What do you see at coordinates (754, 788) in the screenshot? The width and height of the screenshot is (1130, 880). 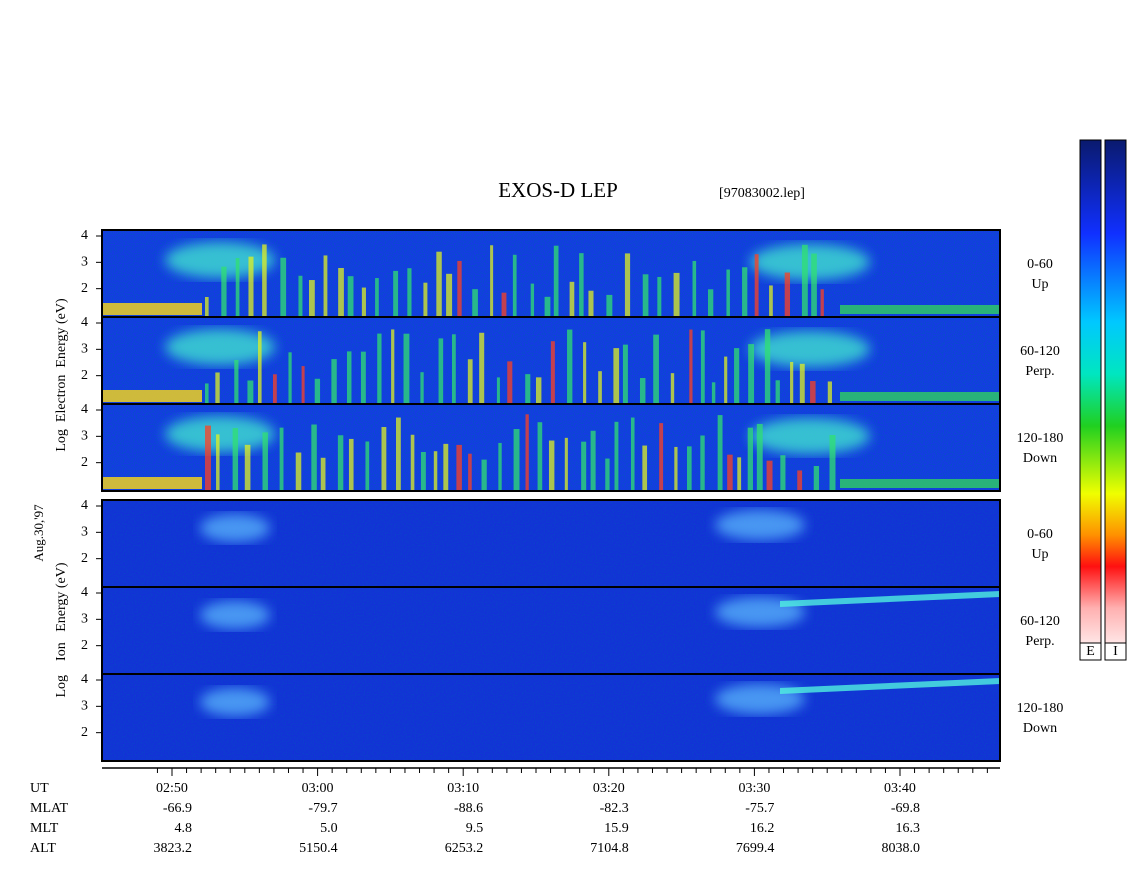 I see `time-axis-value: 03:30` at bounding box center [754, 788].